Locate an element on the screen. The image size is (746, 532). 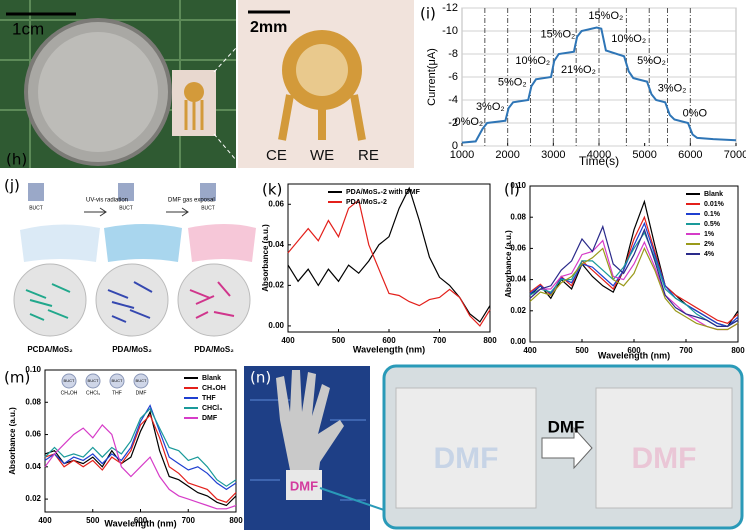
hand is located at coordinates (310, 424).